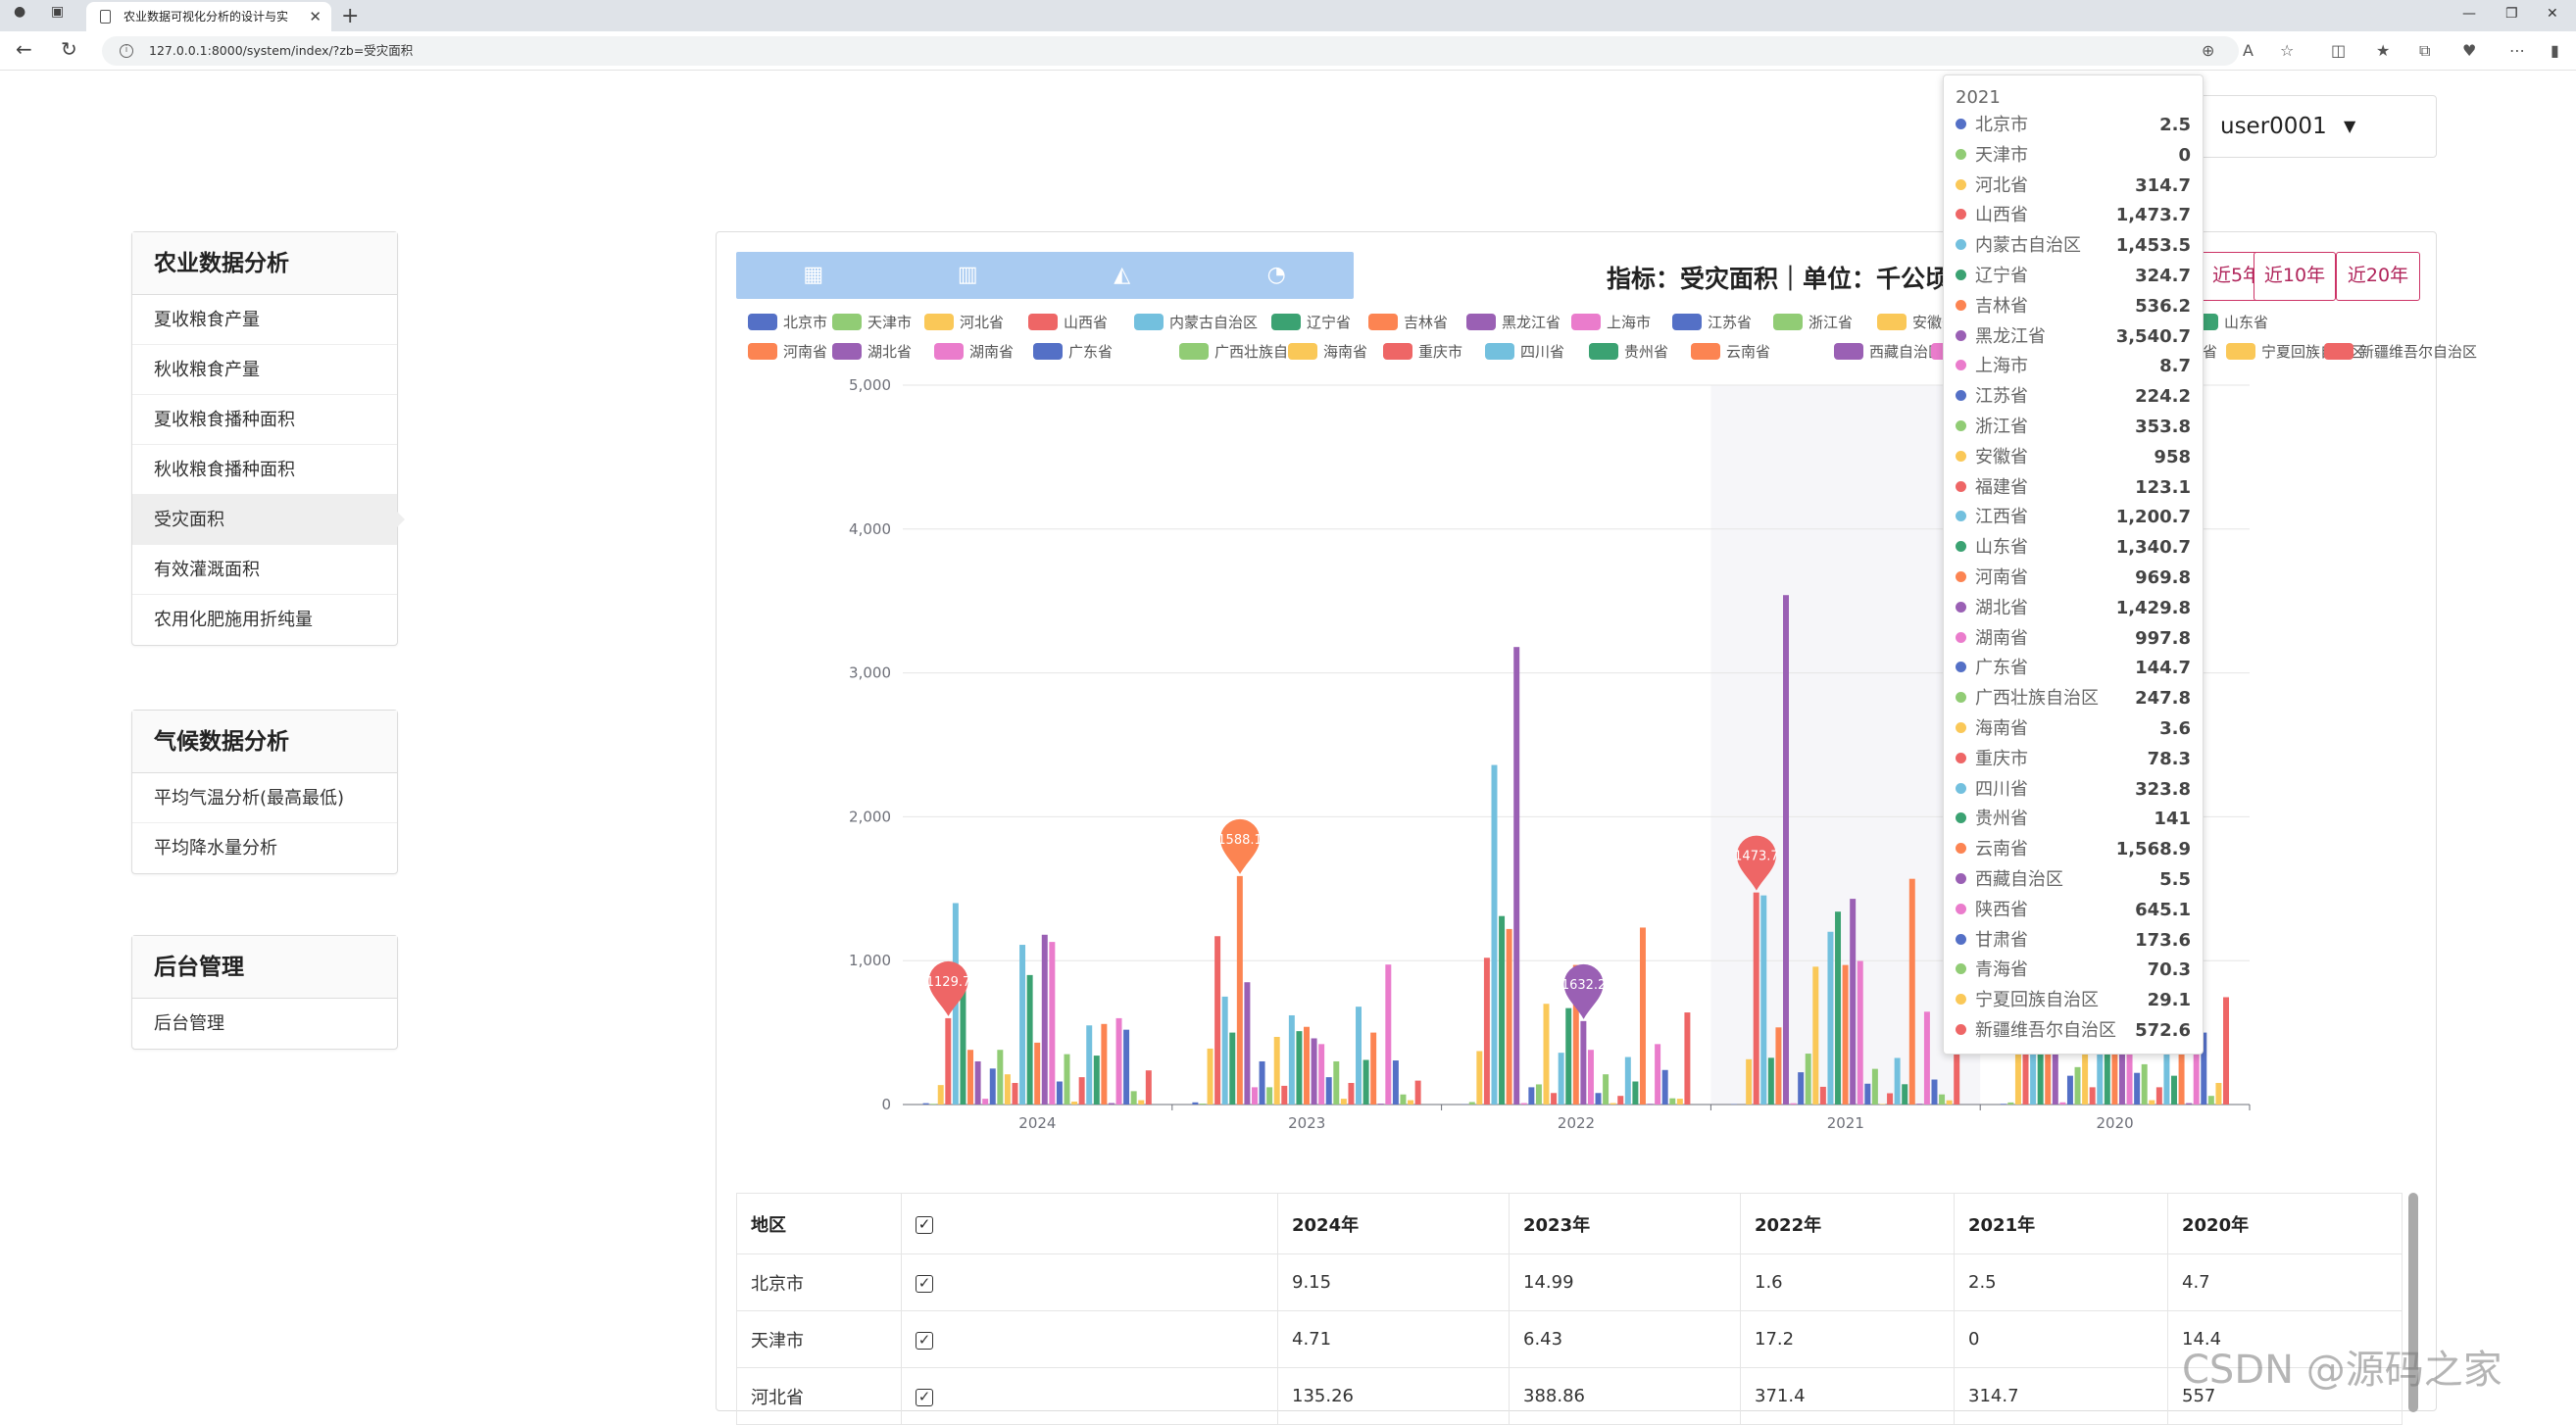 Image resolution: width=2576 pixels, height=1425 pixels. What do you see at coordinates (2338, 51) in the screenshot?
I see `split-screen-icon: ◫` at bounding box center [2338, 51].